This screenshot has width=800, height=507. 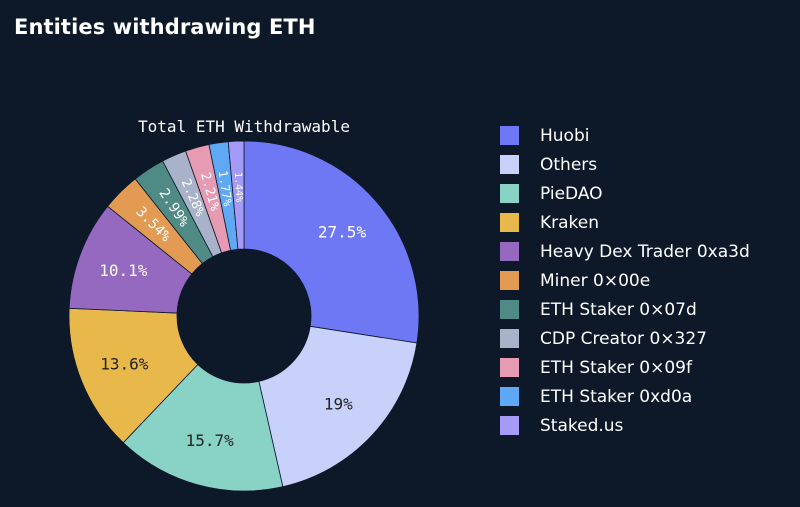 What do you see at coordinates (569, 164) in the screenshot?
I see `legend-label: Others` at bounding box center [569, 164].